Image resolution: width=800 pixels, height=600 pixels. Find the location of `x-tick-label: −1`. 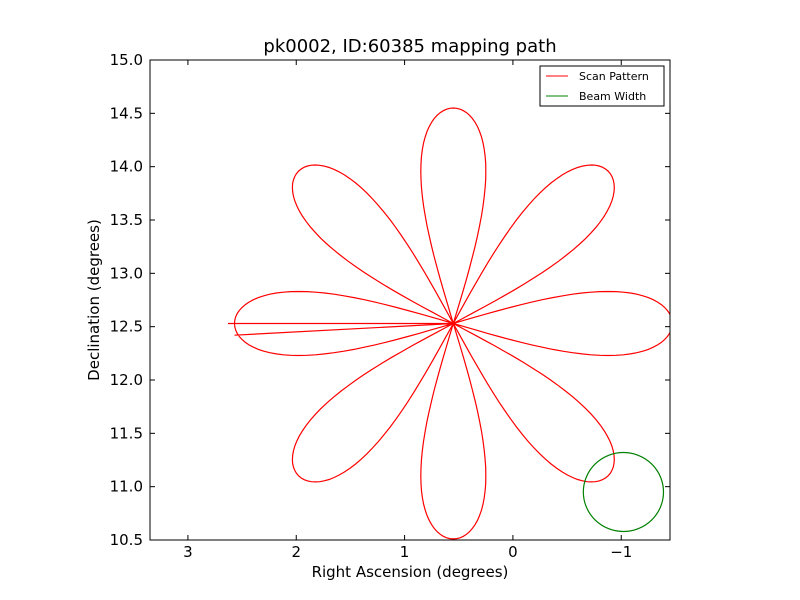

x-tick-label: −1 is located at coordinates (621, 552).